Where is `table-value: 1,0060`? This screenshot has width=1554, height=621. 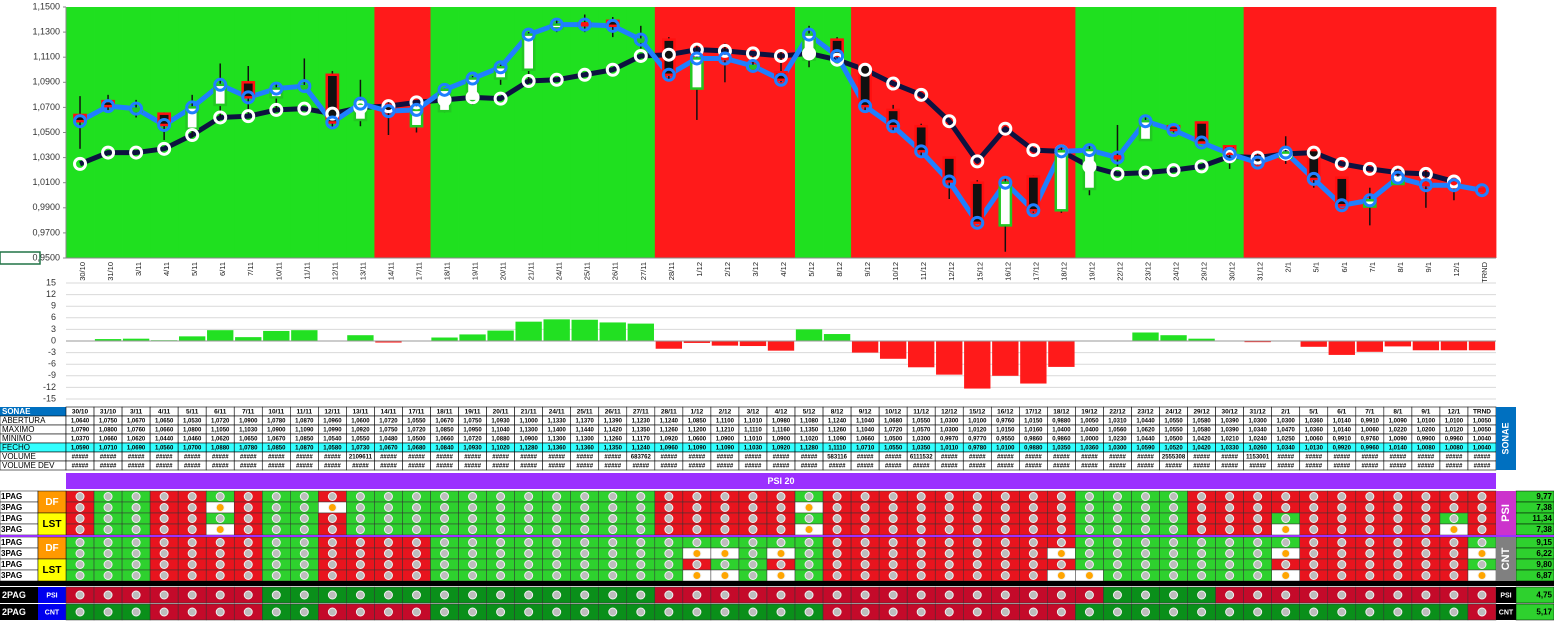 table-value: 1,0060 is located at coordinates (1314, 440).